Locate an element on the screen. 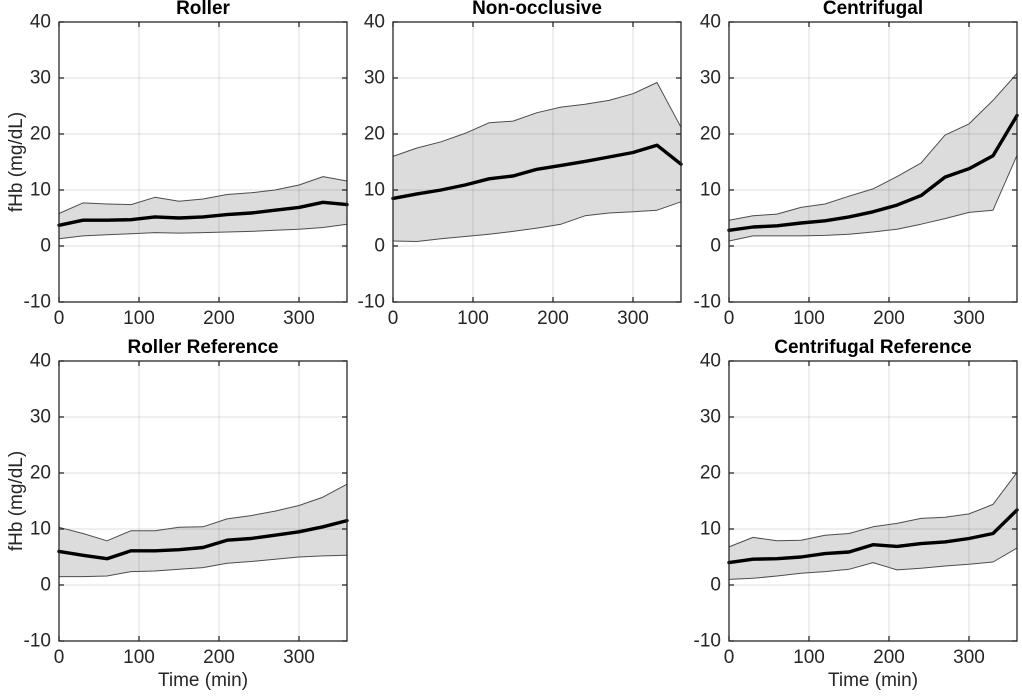 This screenshot has width=1022, height=697. subplot-title: Non-occlusive is located at coordinates (537, 9).